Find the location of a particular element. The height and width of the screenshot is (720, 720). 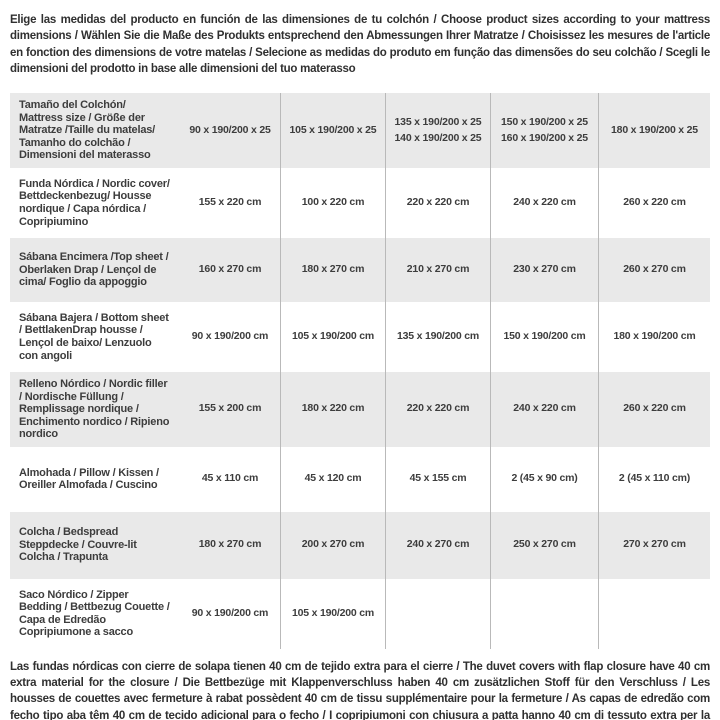

size-cell: 240 x 270 cm is located at coordinates (437, 545).